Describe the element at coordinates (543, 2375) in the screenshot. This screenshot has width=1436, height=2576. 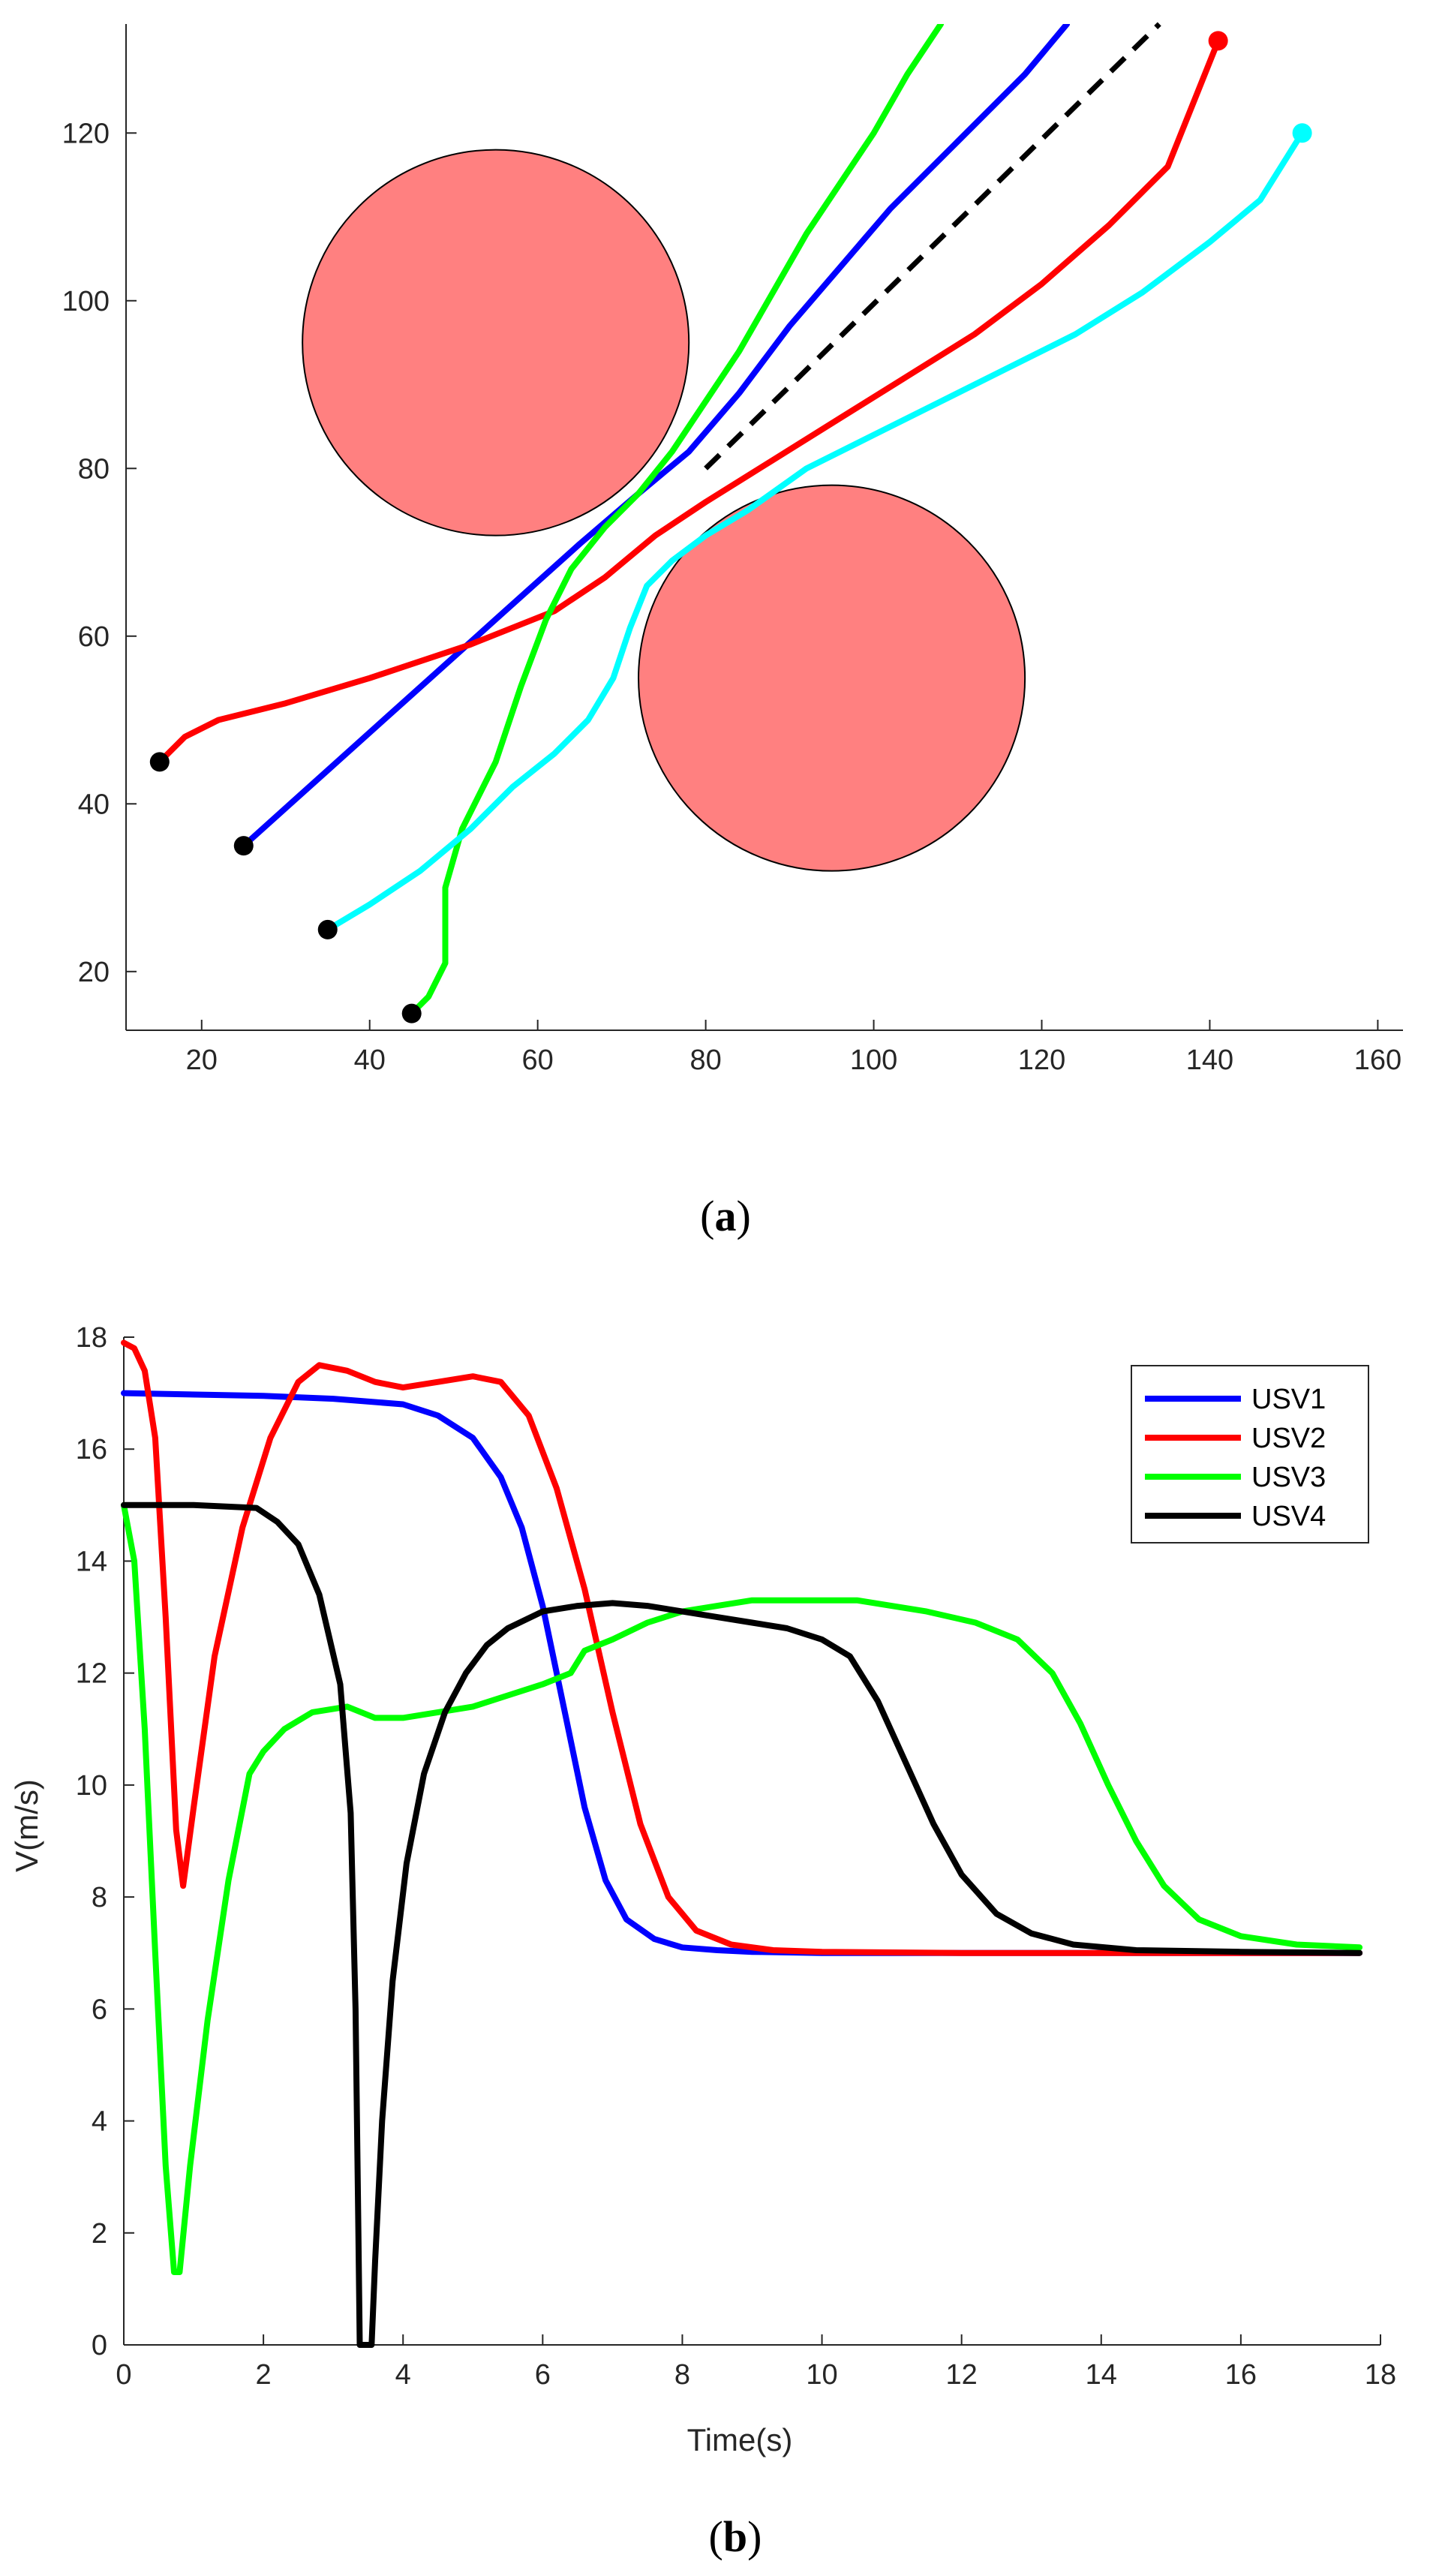
I see `panel-b-x-tick-label-6: 6` at that location.